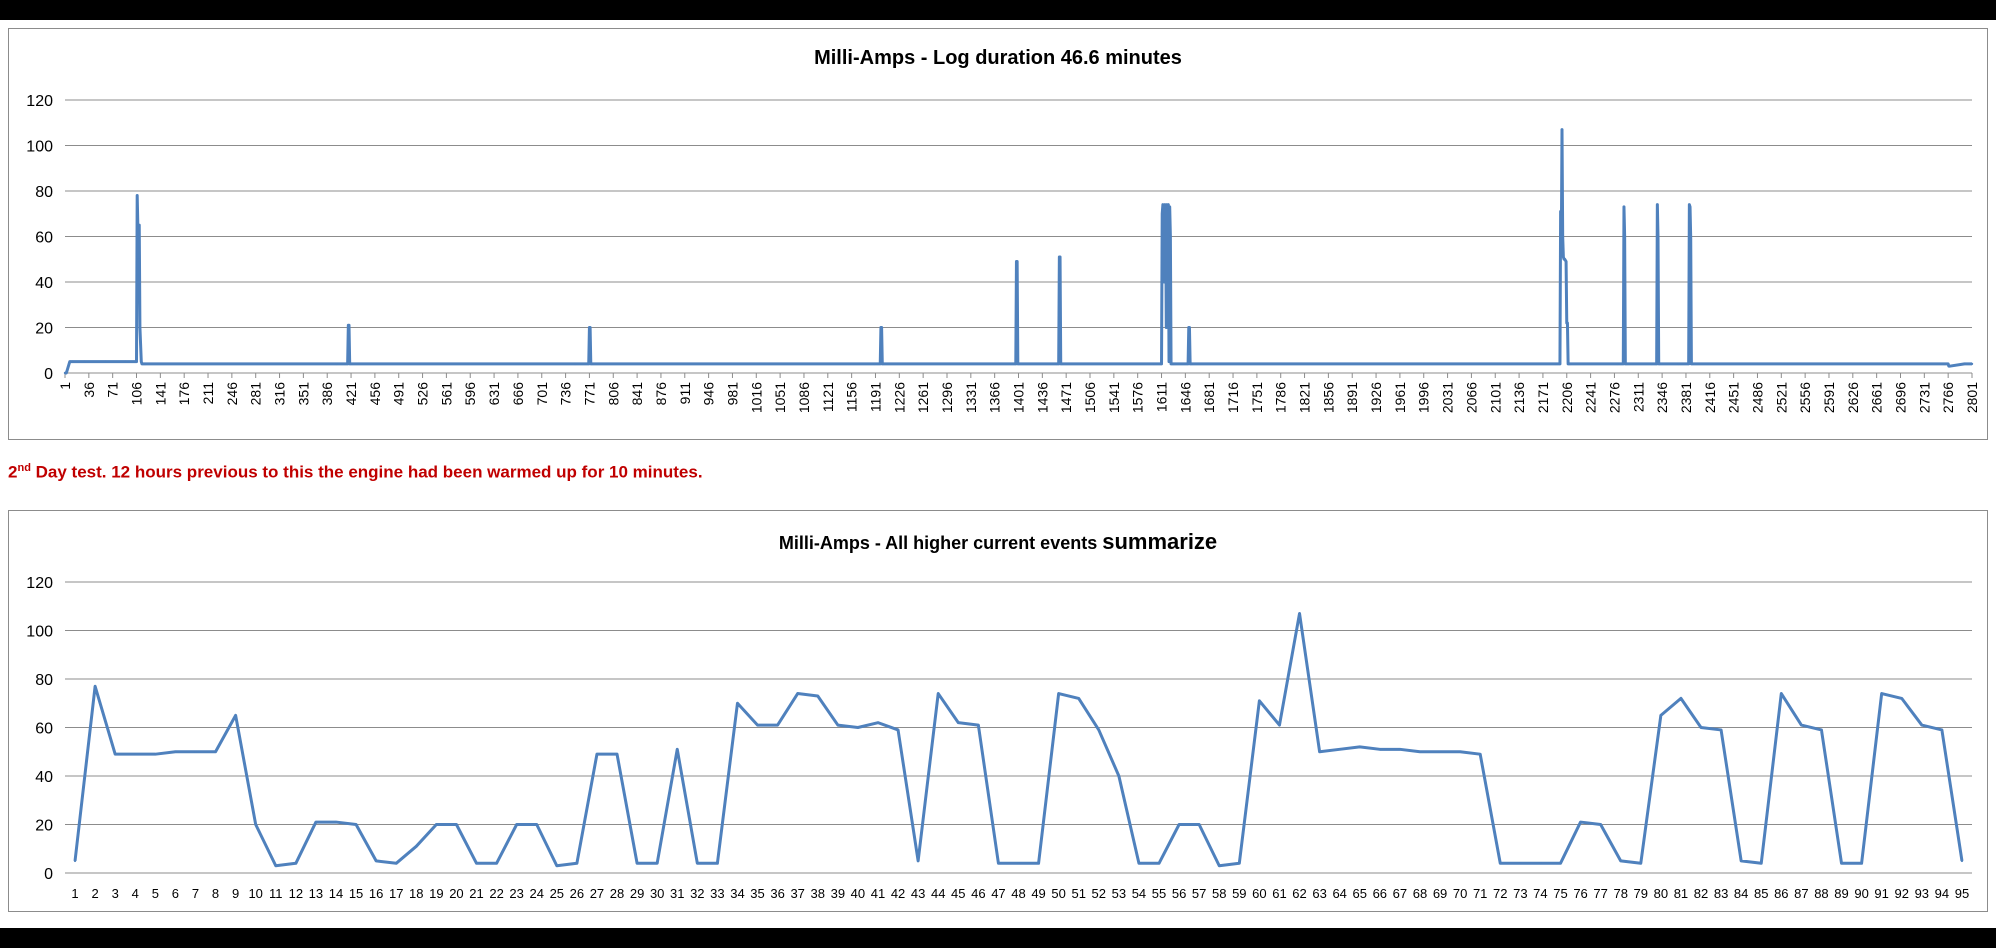  What do you see at coordinates (1560, 893) in the screenshot?
I see `chart2-x-tick-label: 75` at bounding box center [1560, 893].